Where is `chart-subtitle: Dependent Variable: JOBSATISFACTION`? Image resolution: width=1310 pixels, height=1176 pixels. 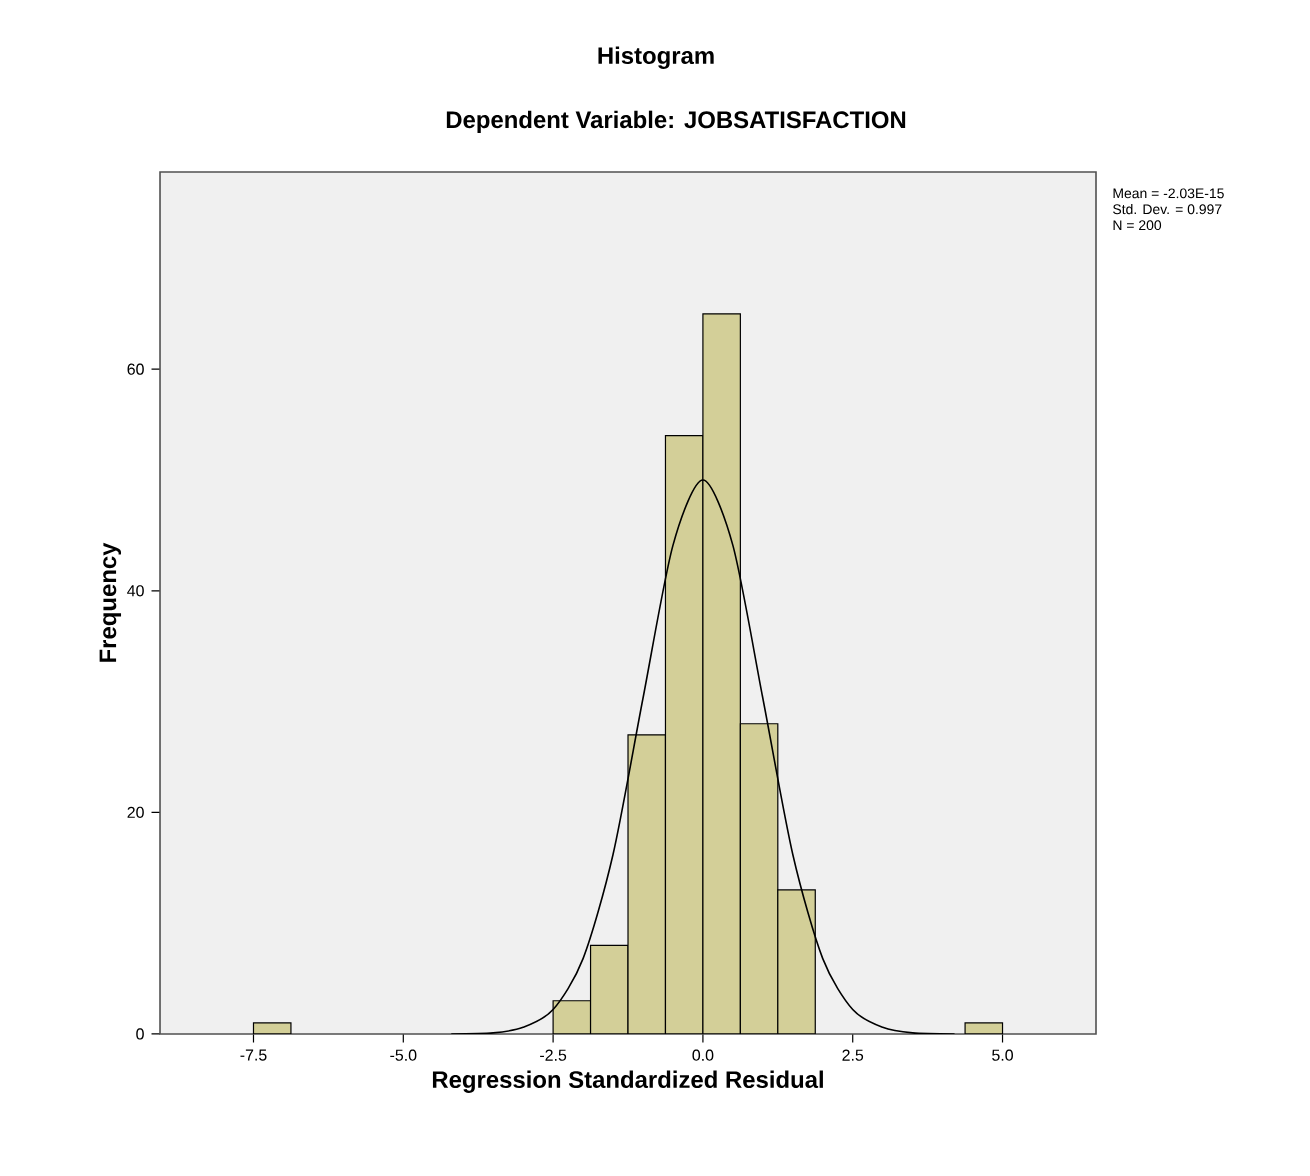 chart-subtitle: Dependent Variable: JOBSATISFACTION is located at coordinates (676, 121).